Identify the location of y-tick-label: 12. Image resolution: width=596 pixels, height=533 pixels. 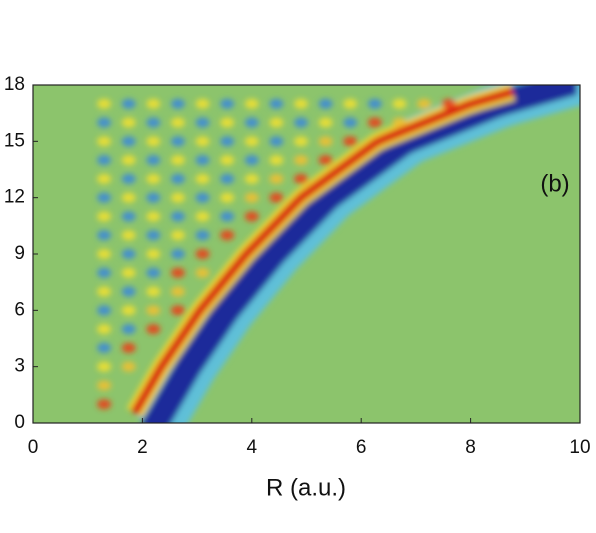
(14, 197).